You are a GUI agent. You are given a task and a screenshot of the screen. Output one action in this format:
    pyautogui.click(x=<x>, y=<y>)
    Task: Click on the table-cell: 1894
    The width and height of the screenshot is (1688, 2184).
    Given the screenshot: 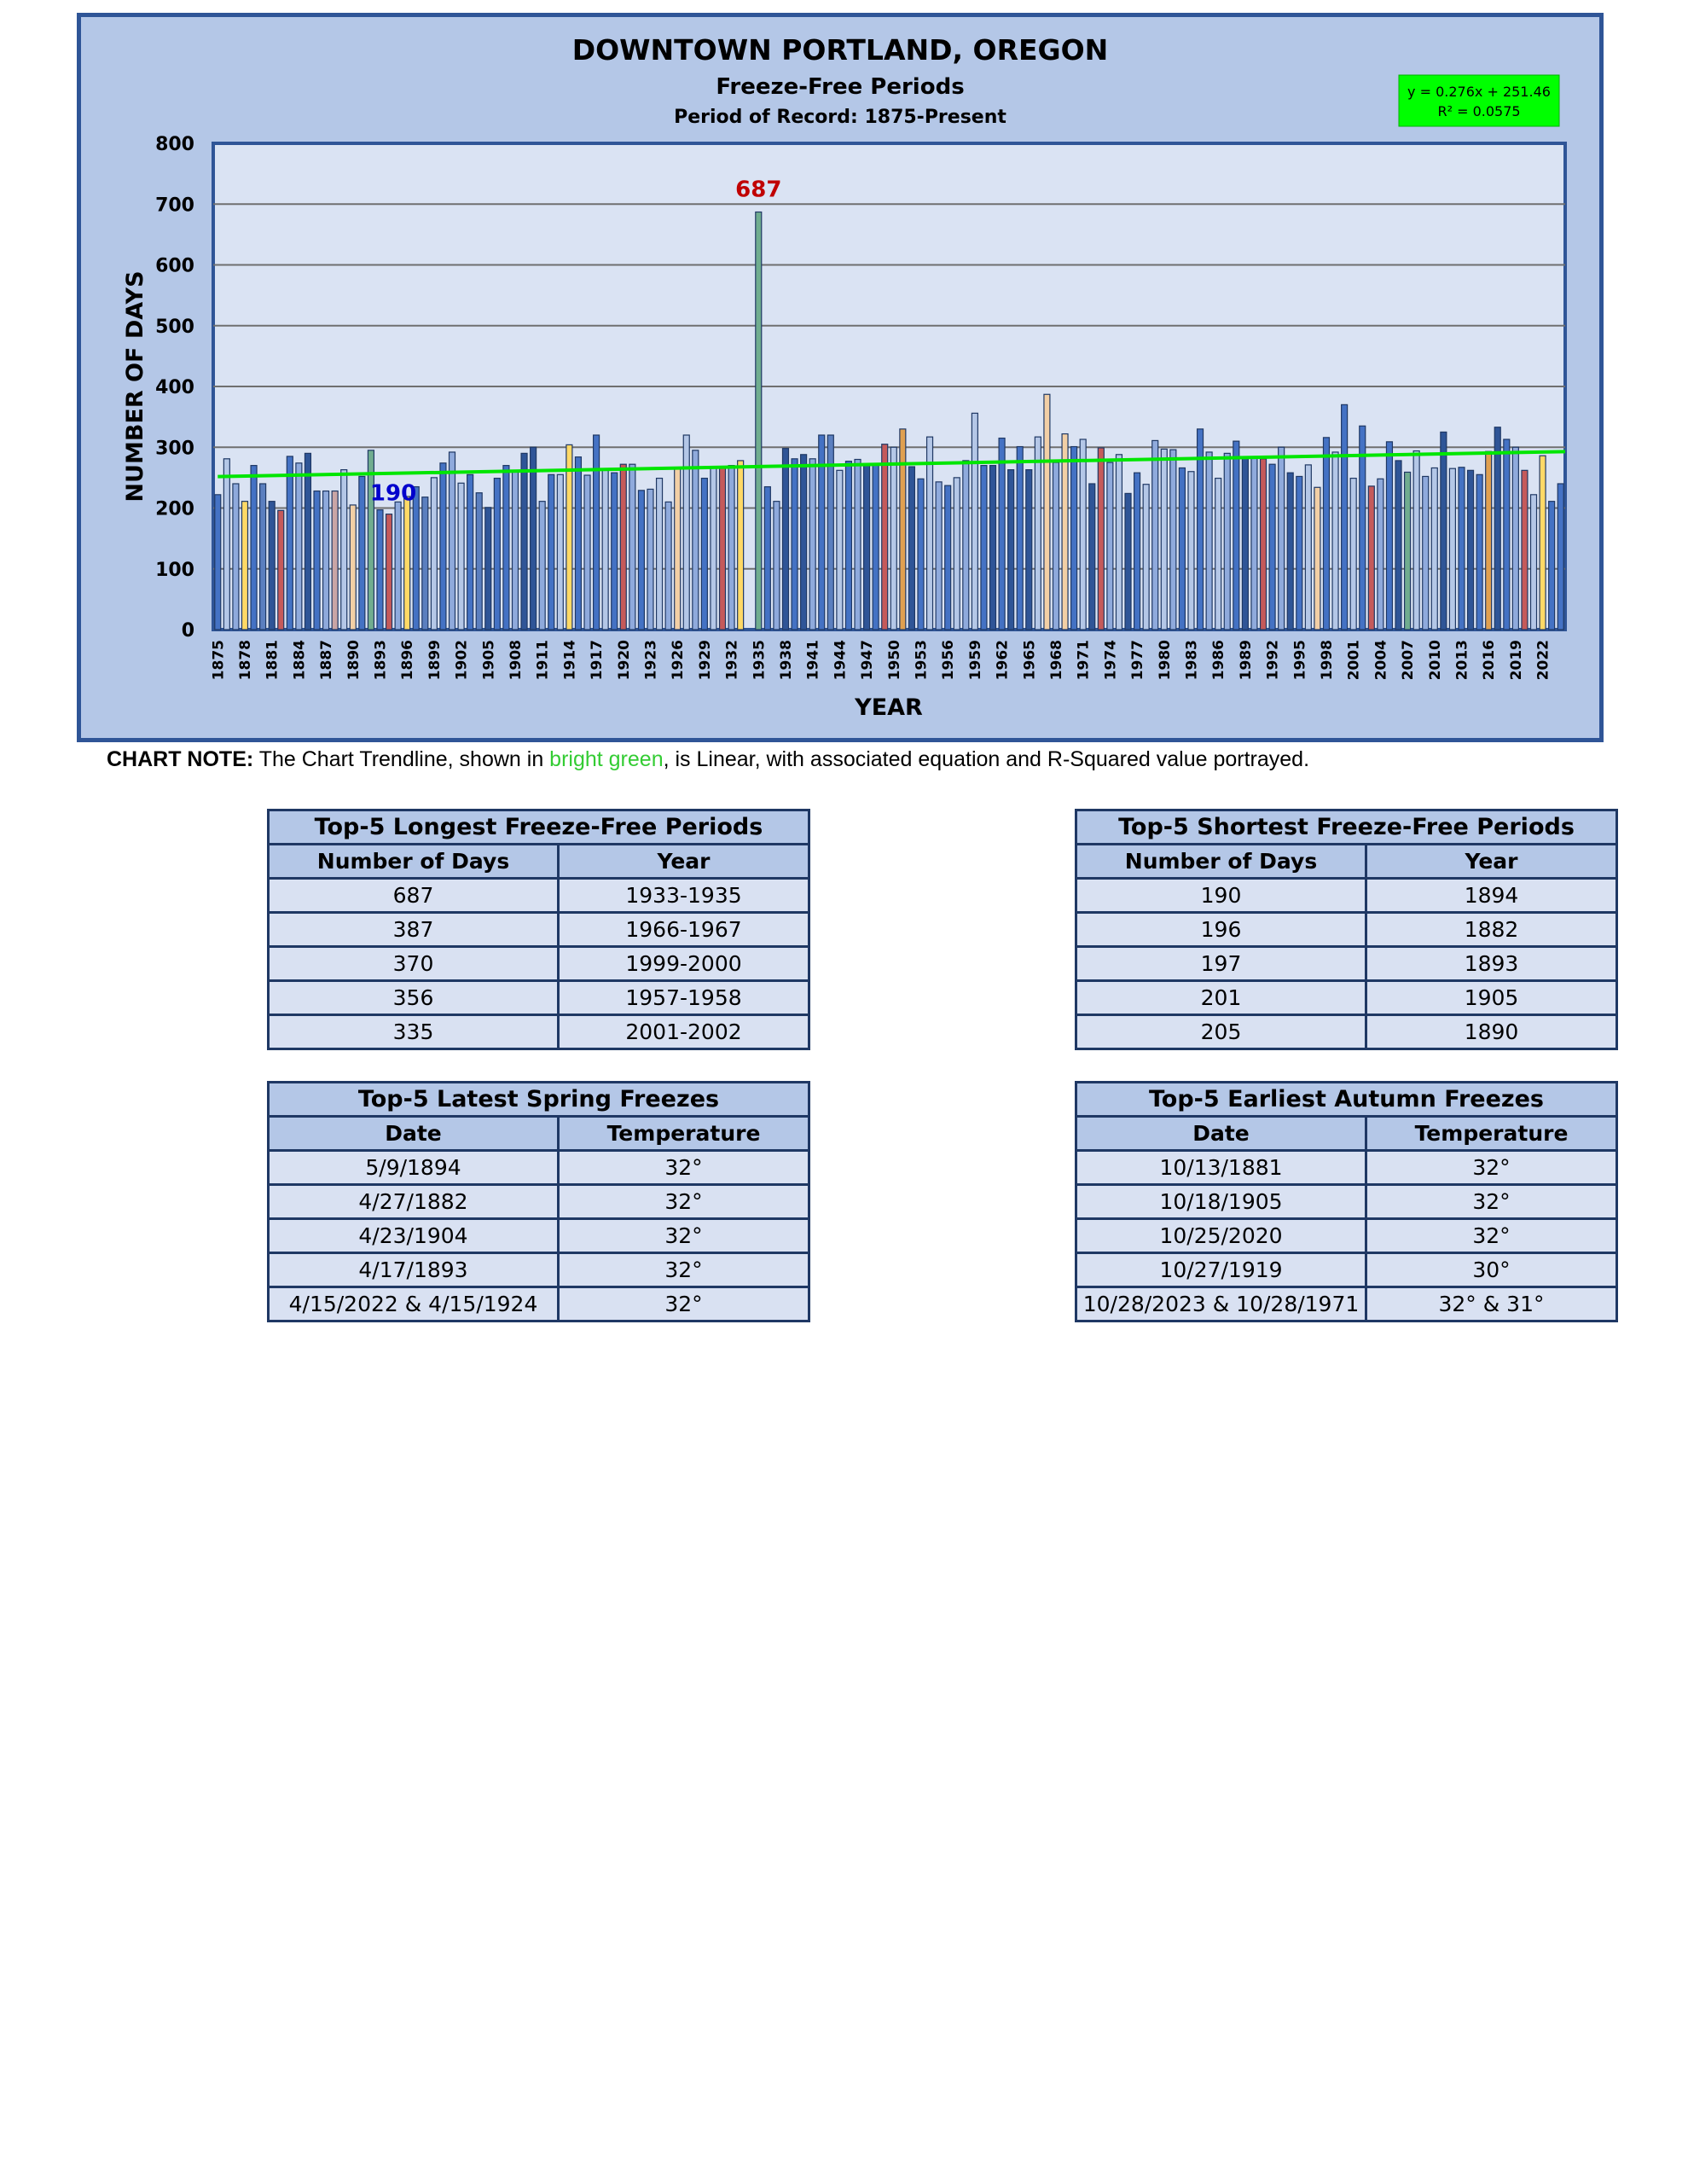 What is the action you would take?
    pyautogui.click(x=1492, y=895)
    